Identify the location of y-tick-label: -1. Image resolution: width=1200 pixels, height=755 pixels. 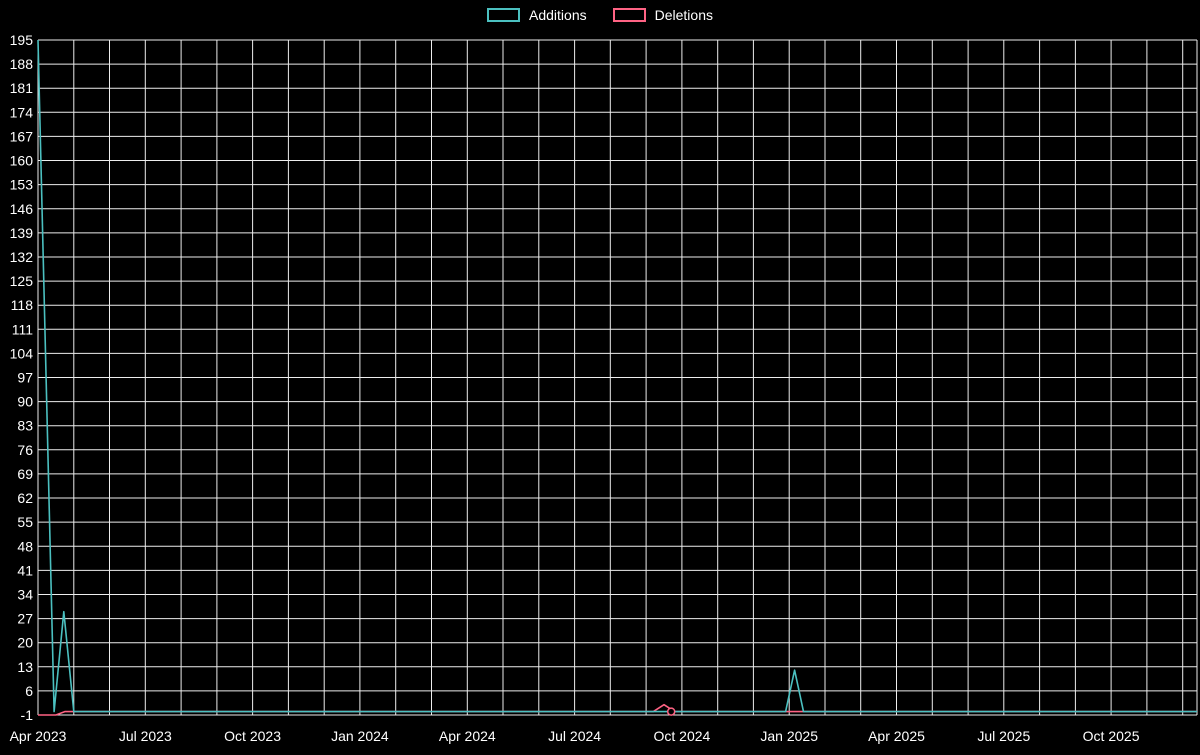
(27, 715).